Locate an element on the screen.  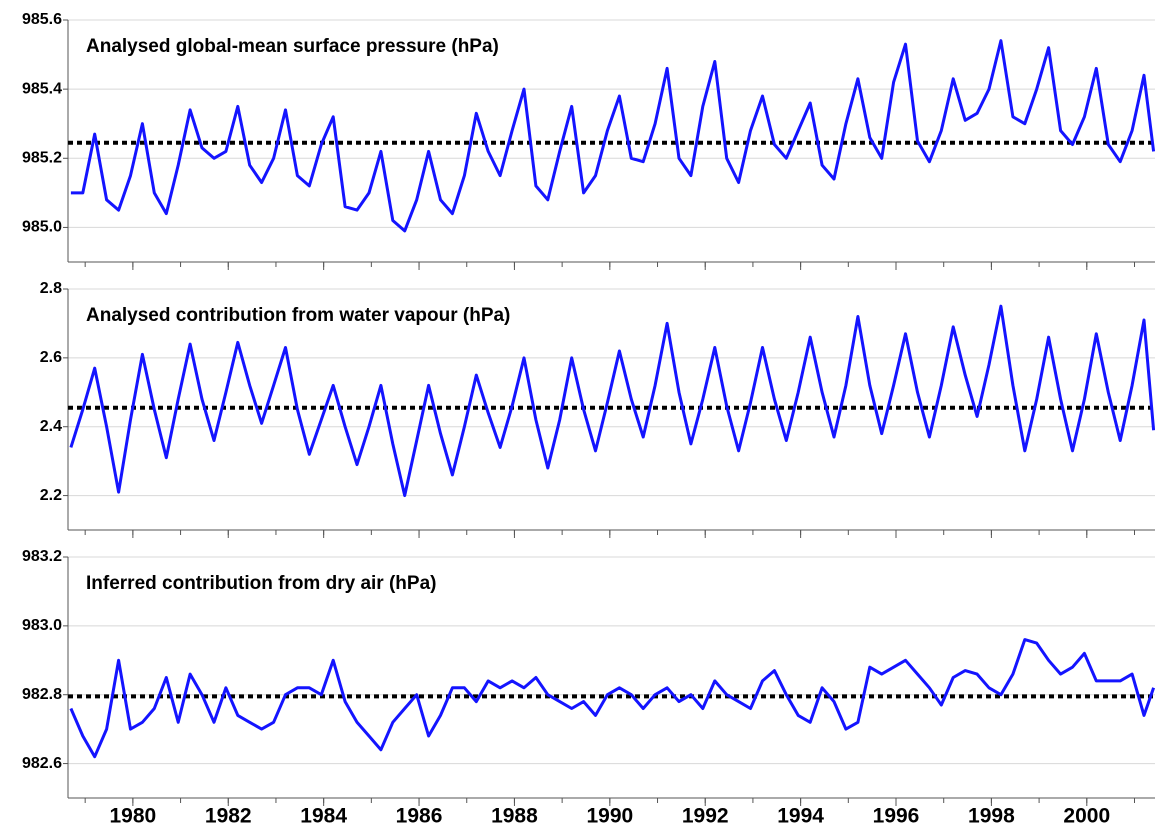
y-tick-label: 985.0 is located at coordinates (42, 227).